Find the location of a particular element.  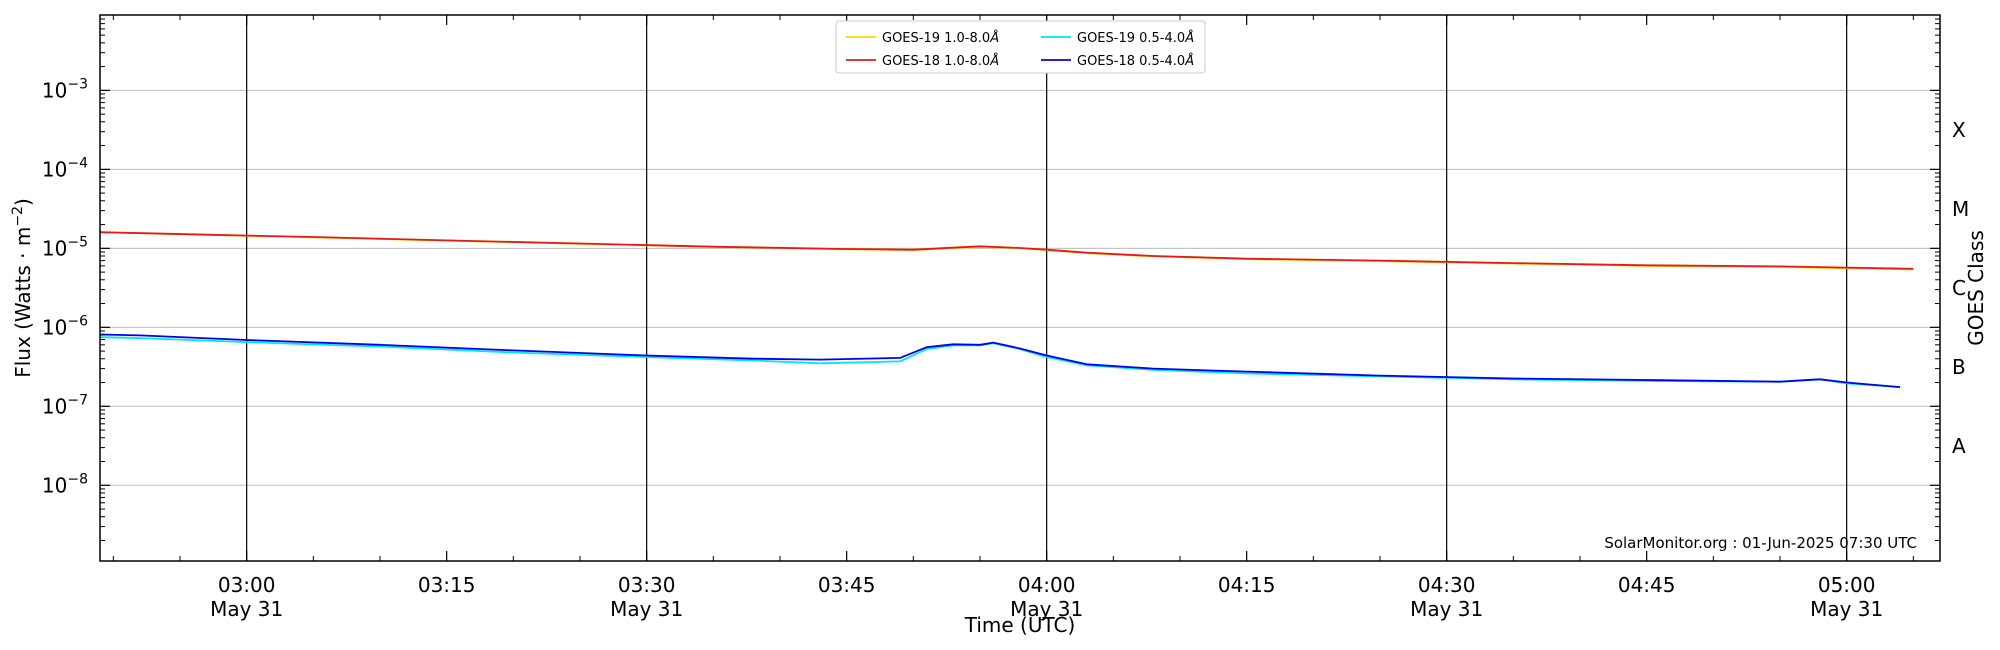

y-tick-label: 10⁻⁶ is located at coordinates (65, 326).